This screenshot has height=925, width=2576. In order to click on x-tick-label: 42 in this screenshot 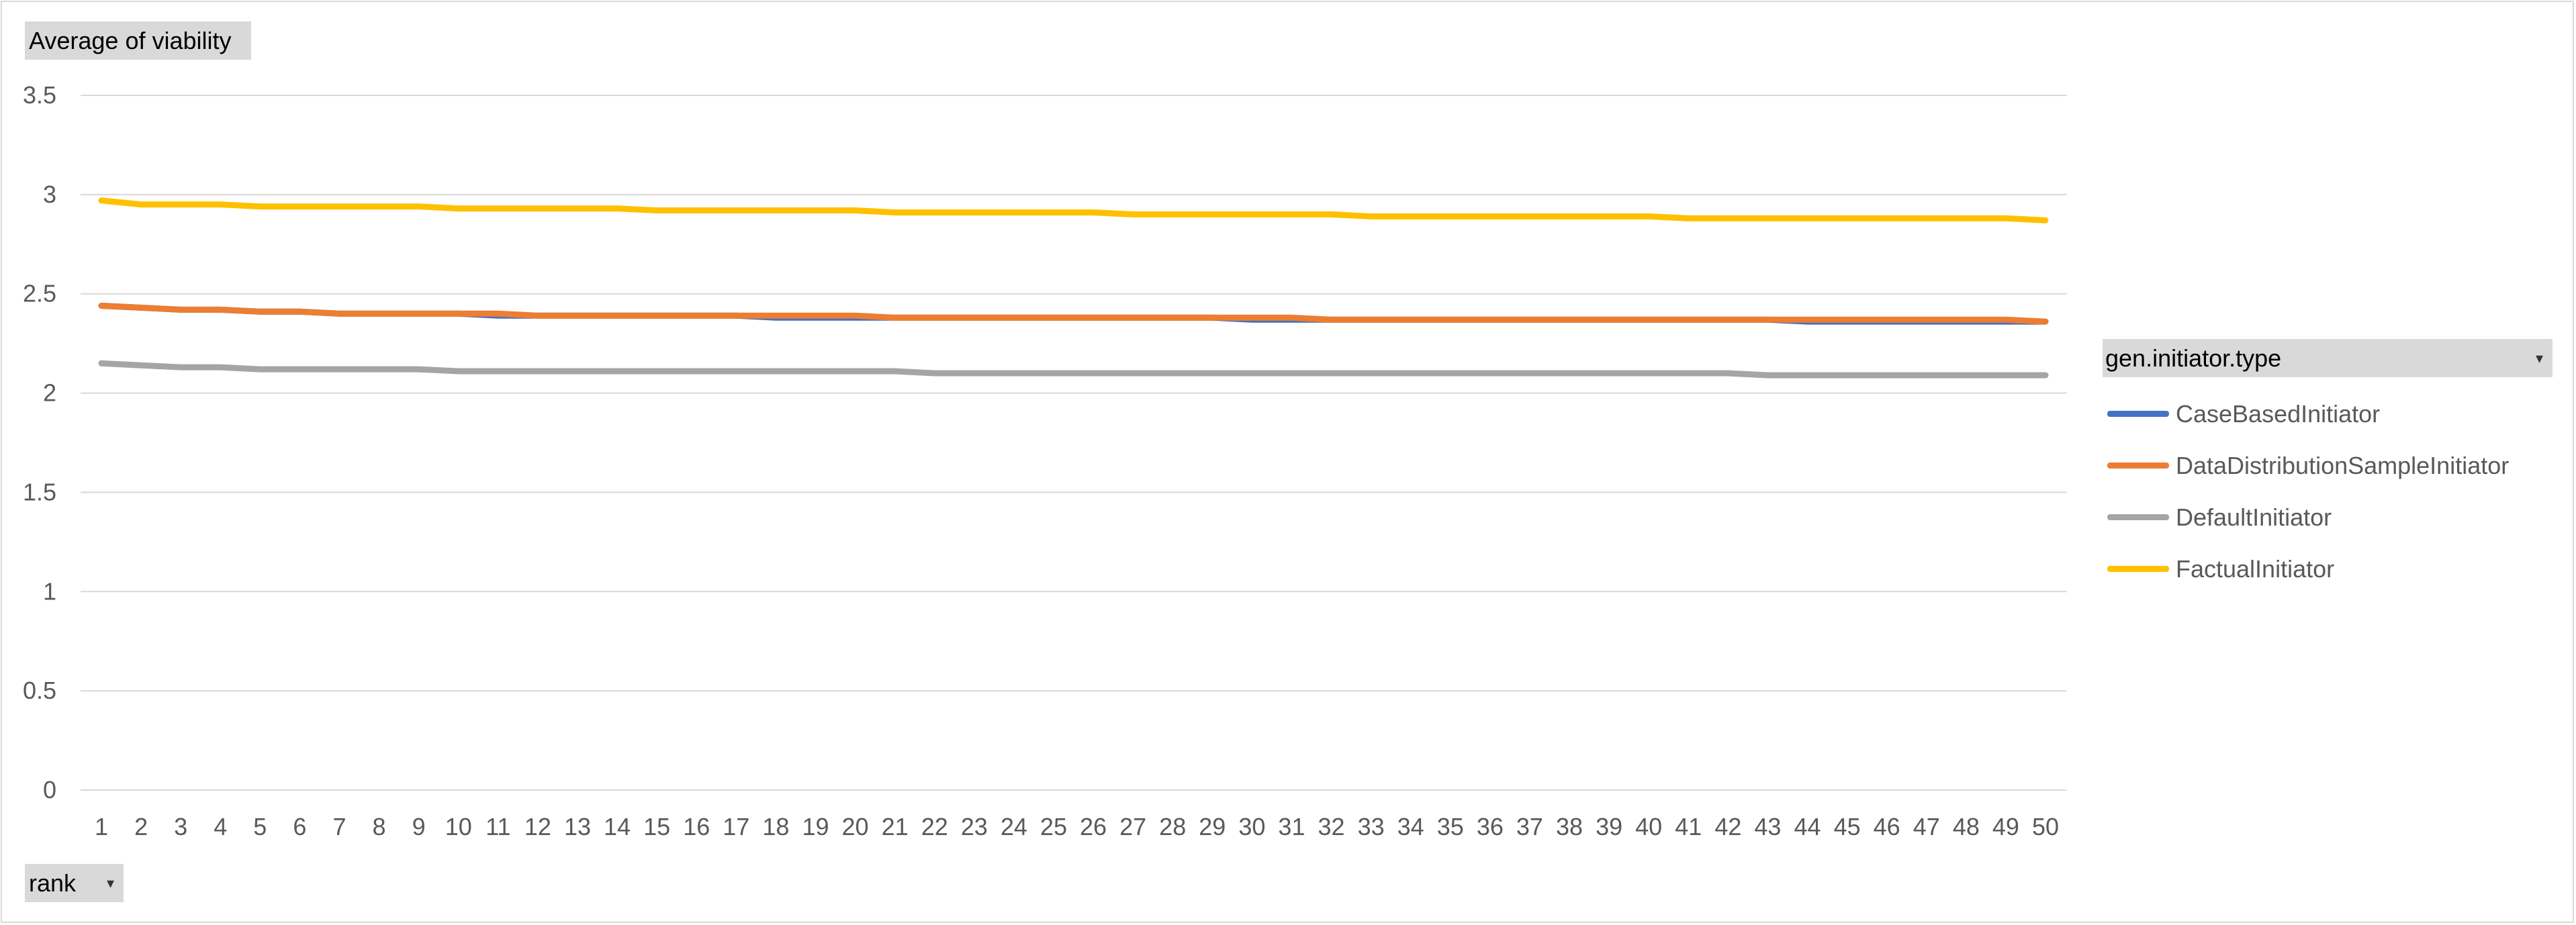, I will do `click(1727, 827)`.